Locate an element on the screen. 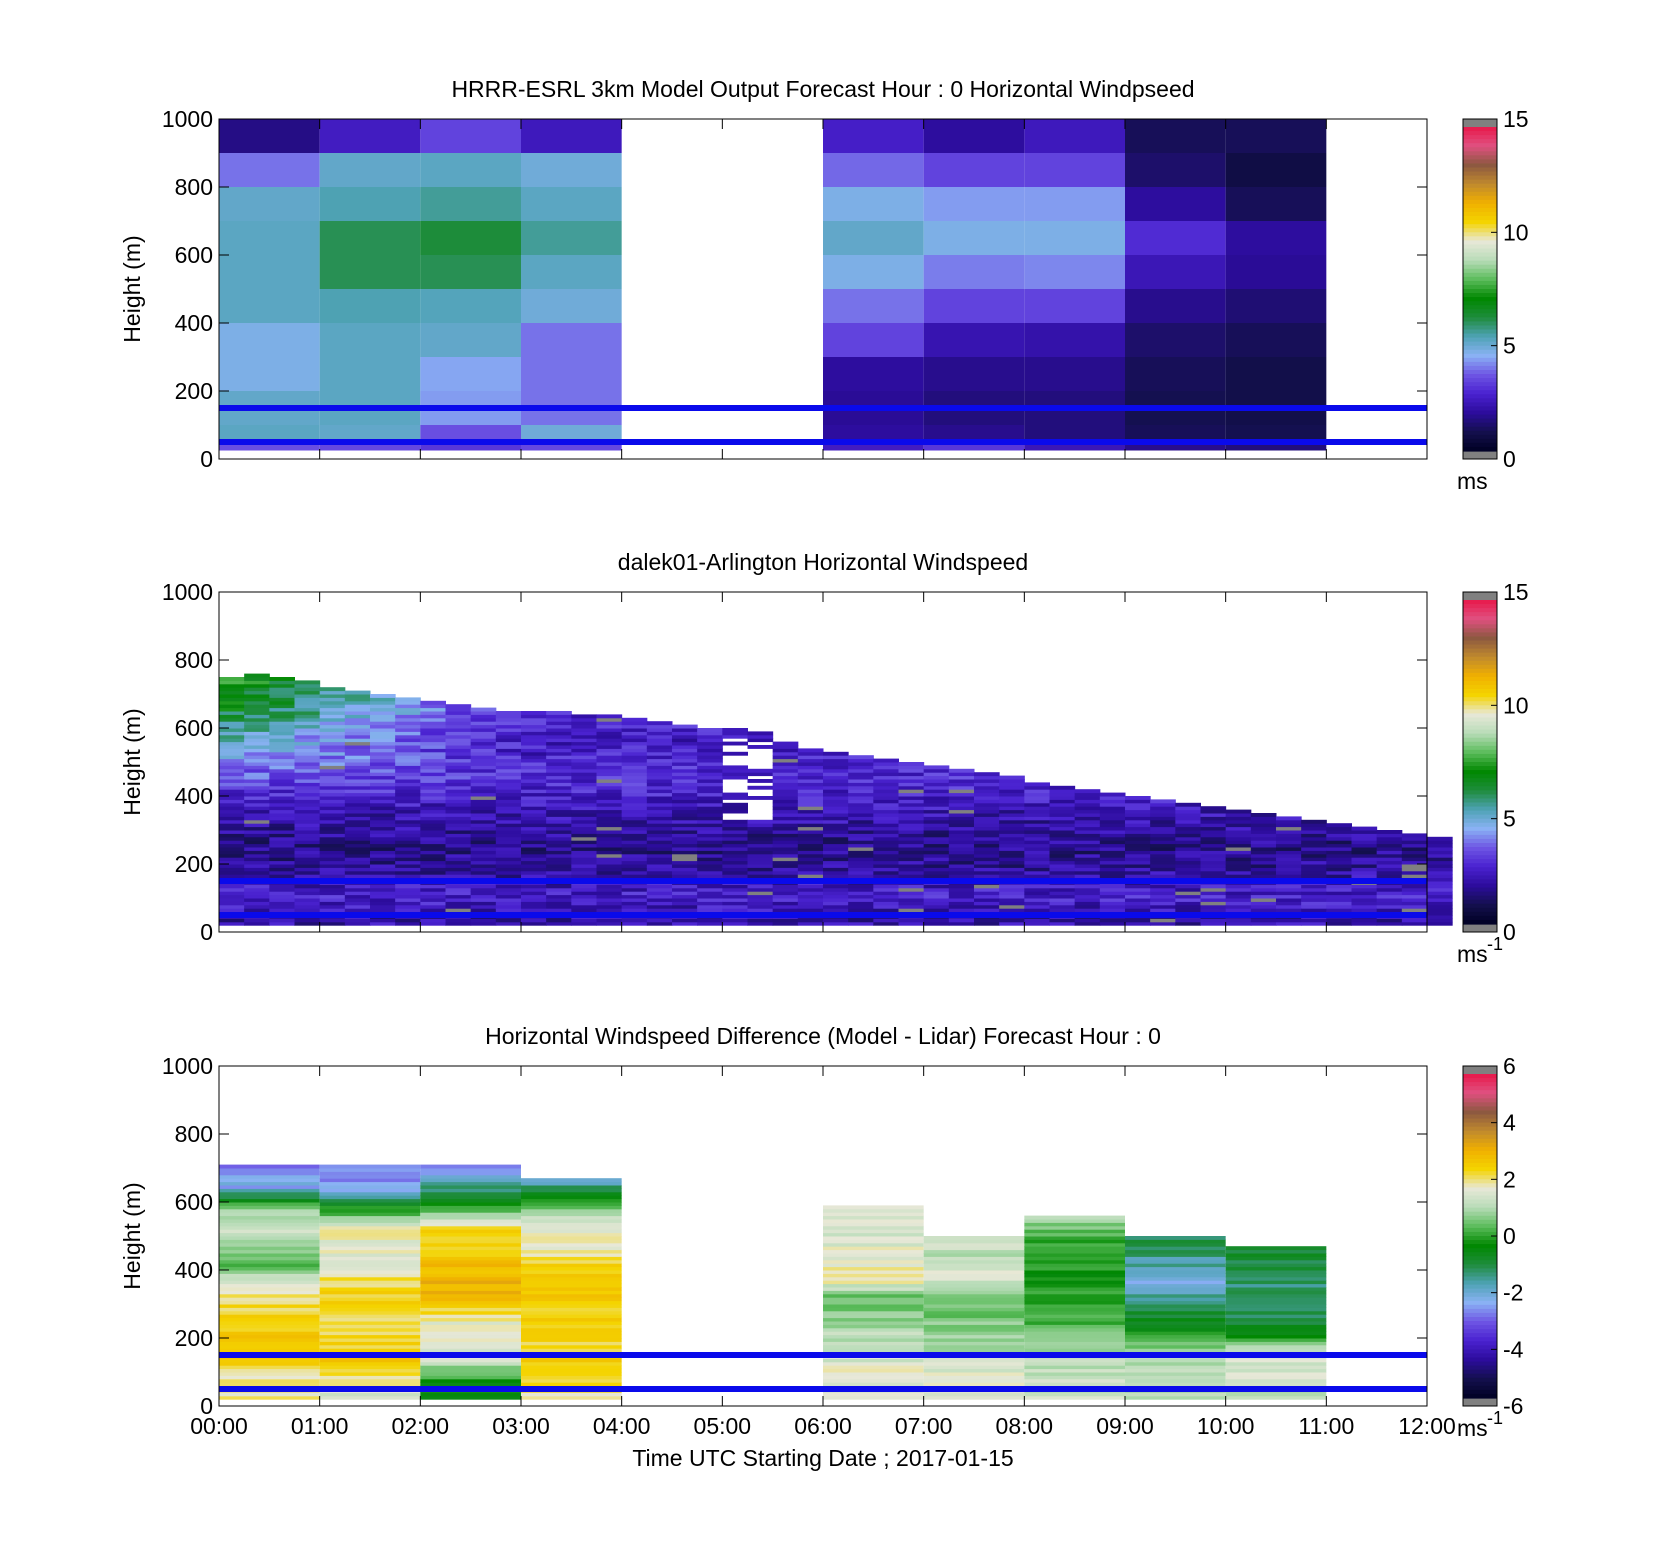 The width and height of the screenshot is (1680, 1561). x-tick-label: 04:00 is located at coordinates (622, 1426).